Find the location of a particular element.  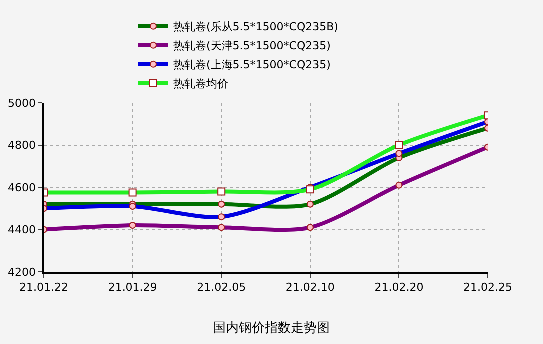

legend-label: 热轧卷(上海5.5*1500*CQ235) is located at coordinates (252, 65).